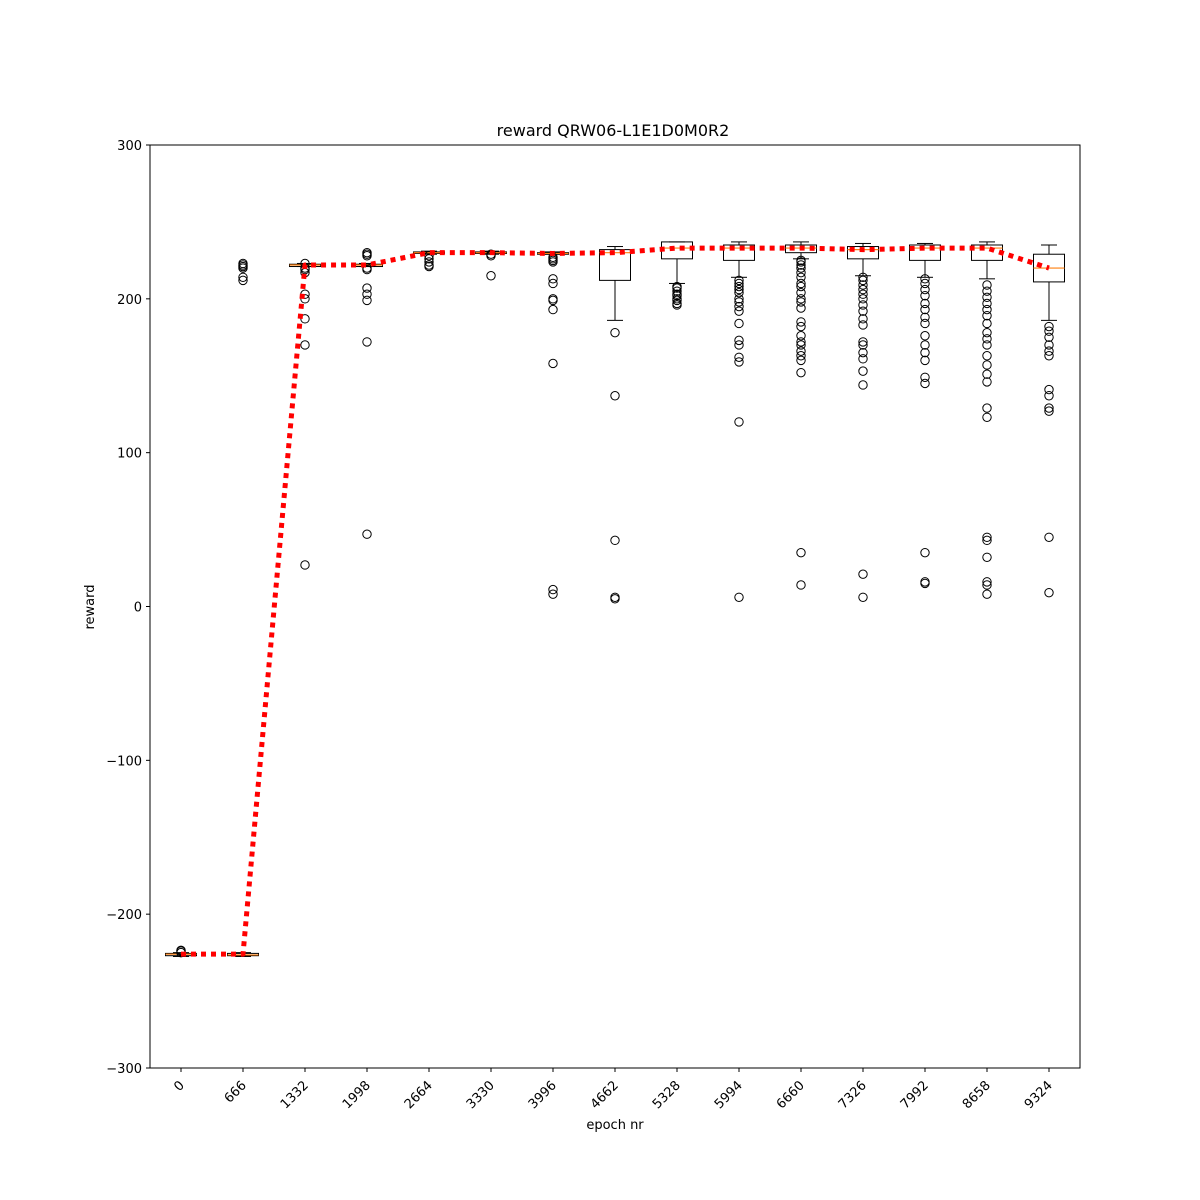 This screenshot has width=1200, height=1200. Describe the element at coordinates (90, 606) in the screenshot. I see `y-axis-label: reward` at that location.